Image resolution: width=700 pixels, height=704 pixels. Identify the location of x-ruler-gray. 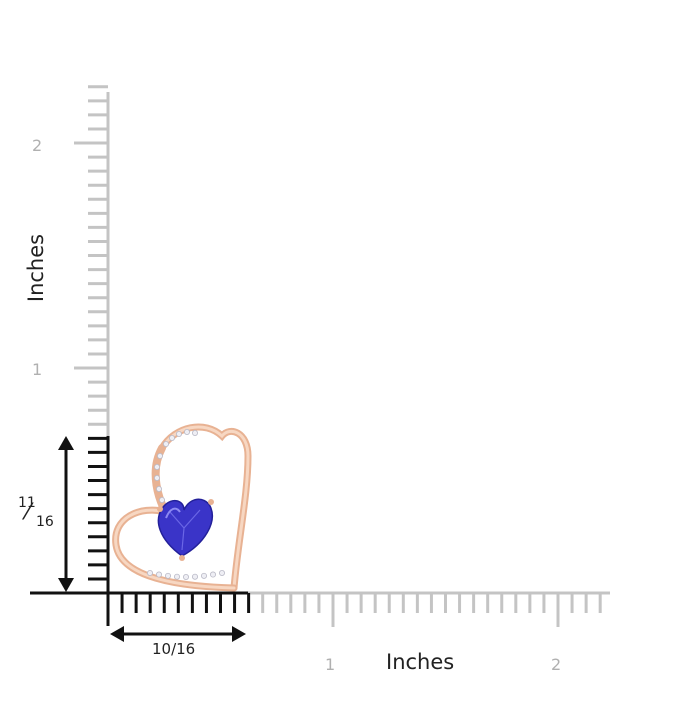
(431, 610).